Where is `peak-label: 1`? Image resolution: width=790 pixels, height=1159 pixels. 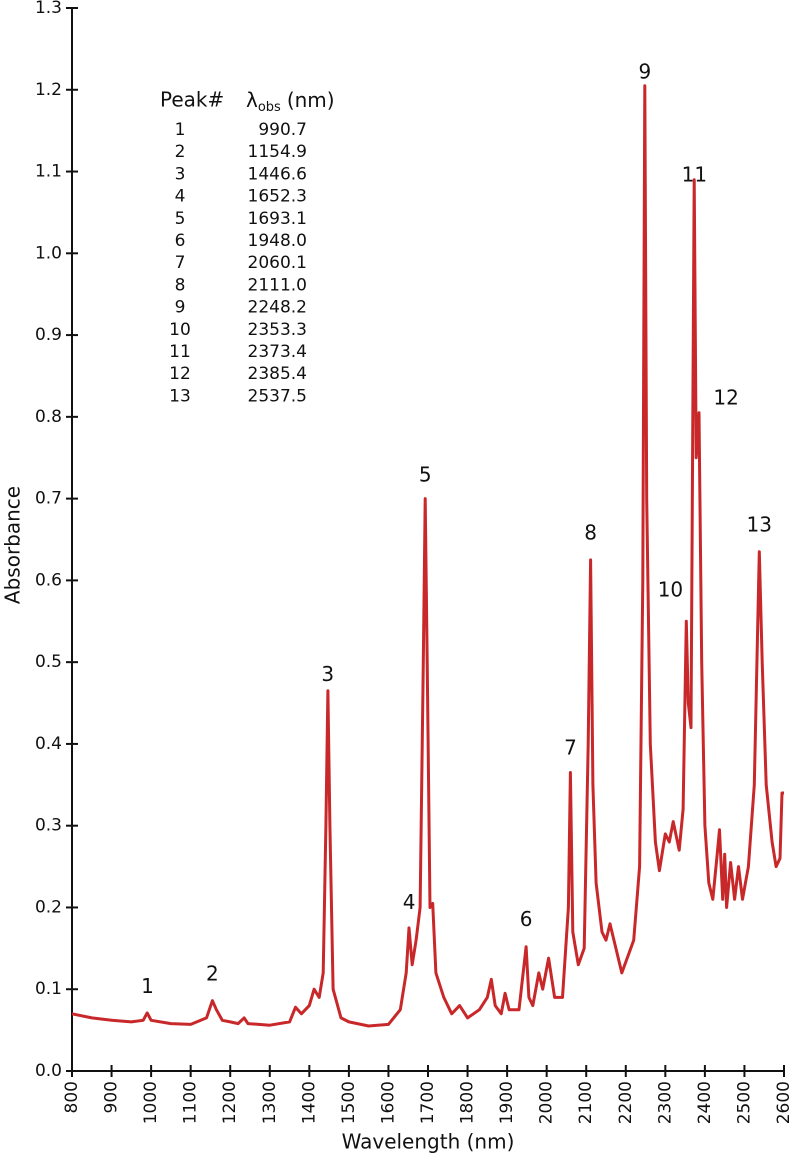
peak-label: 1 is located at coordinates (147, 986).